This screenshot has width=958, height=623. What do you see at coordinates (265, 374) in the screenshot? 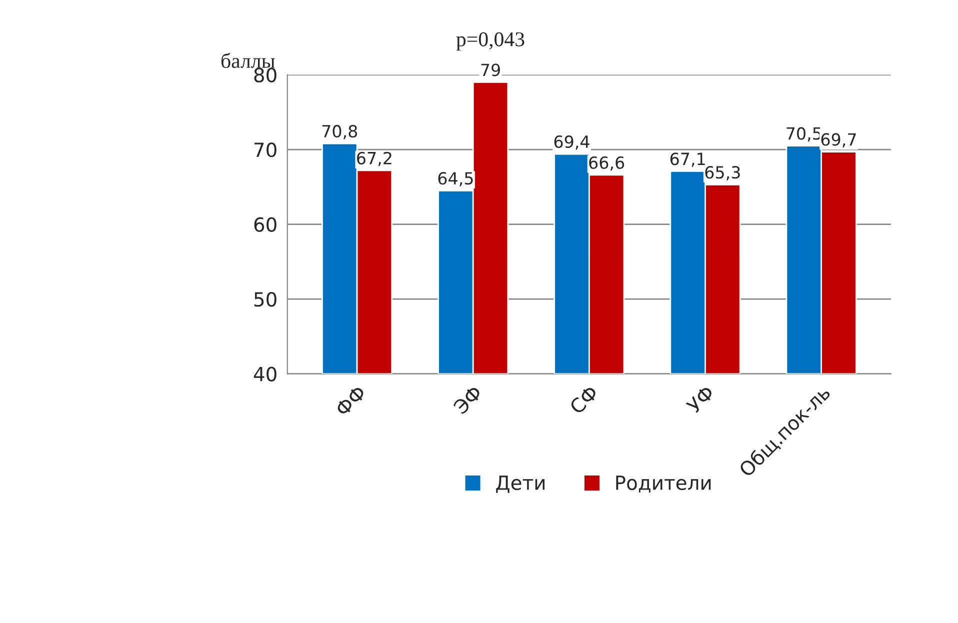
I see `y-tick-label: 40` at bounding box center [265, 374].